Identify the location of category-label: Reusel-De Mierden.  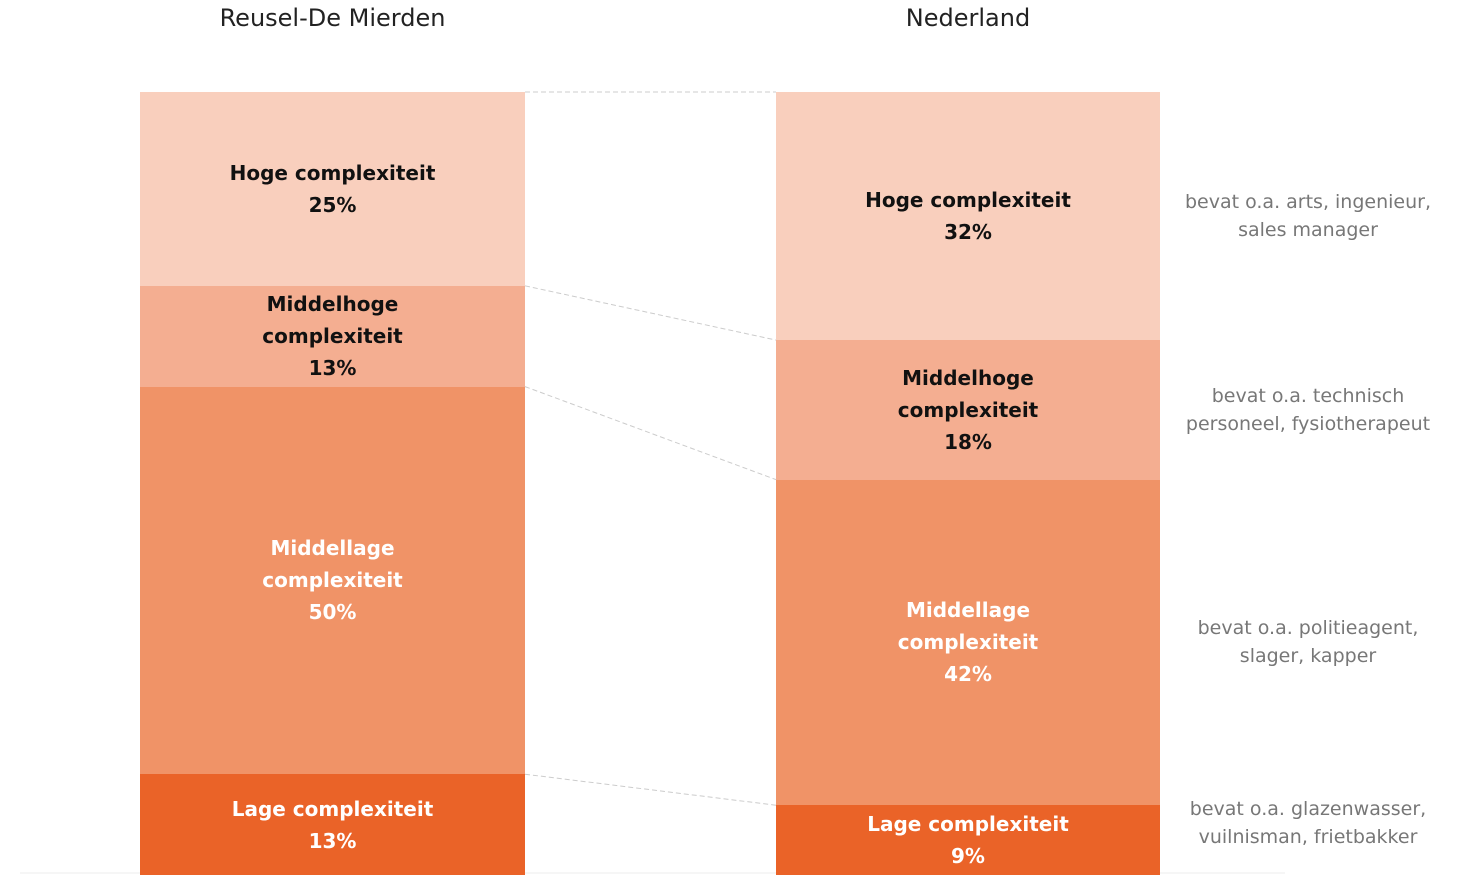
(332, 18).